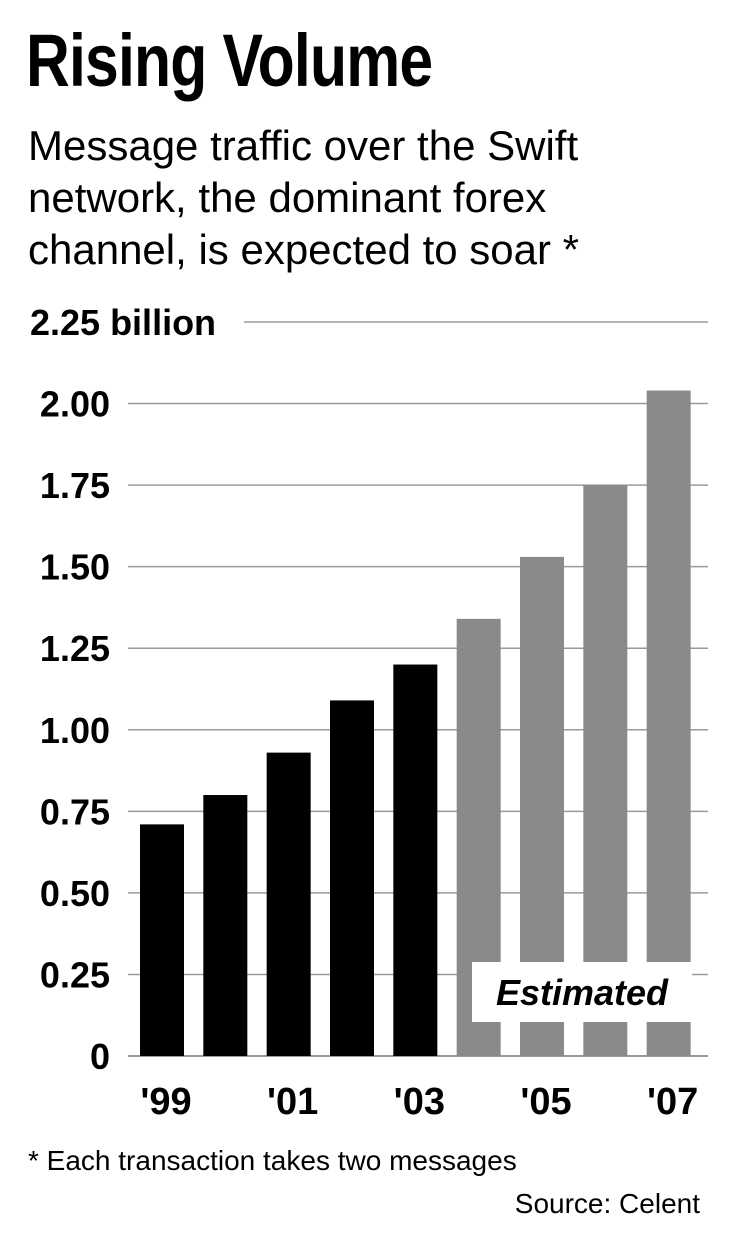 The image size is (740, 1248). I want to click on x-tick-label: '03, so click(419, 1102).